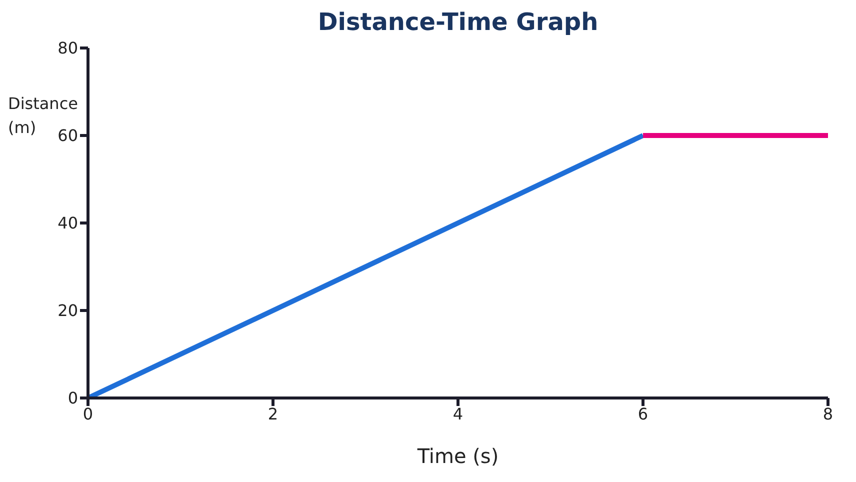 This screenshot has width=856, height=482. I want to click on x-tick-label: 0, so click(88, 414).